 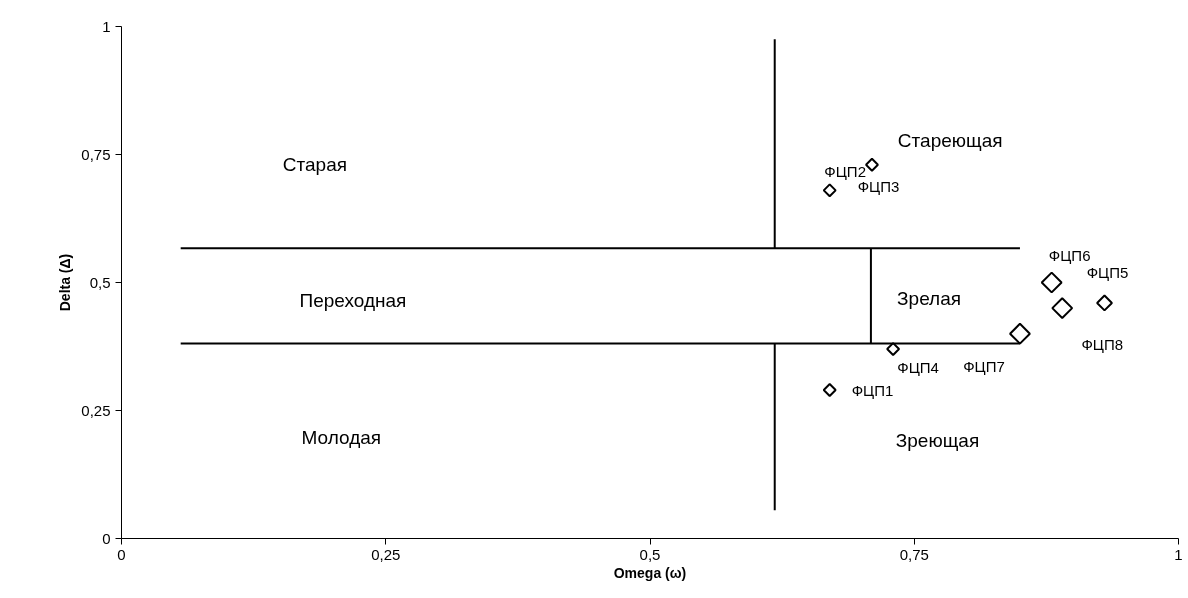 I want to click on annotation: ФЦП8, so click(x=1102, y=344).